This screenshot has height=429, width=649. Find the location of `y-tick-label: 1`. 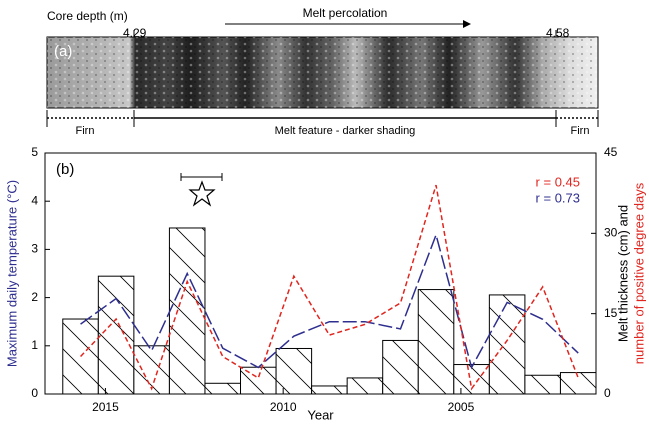

y-tick-label: 1 is located at coordinates (34, 345).